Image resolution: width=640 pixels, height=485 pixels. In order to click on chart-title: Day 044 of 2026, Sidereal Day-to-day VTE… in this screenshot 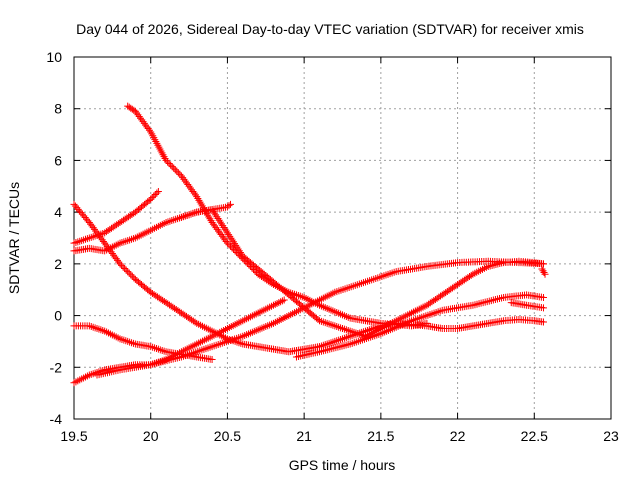, I will do `click(330, 29)`.